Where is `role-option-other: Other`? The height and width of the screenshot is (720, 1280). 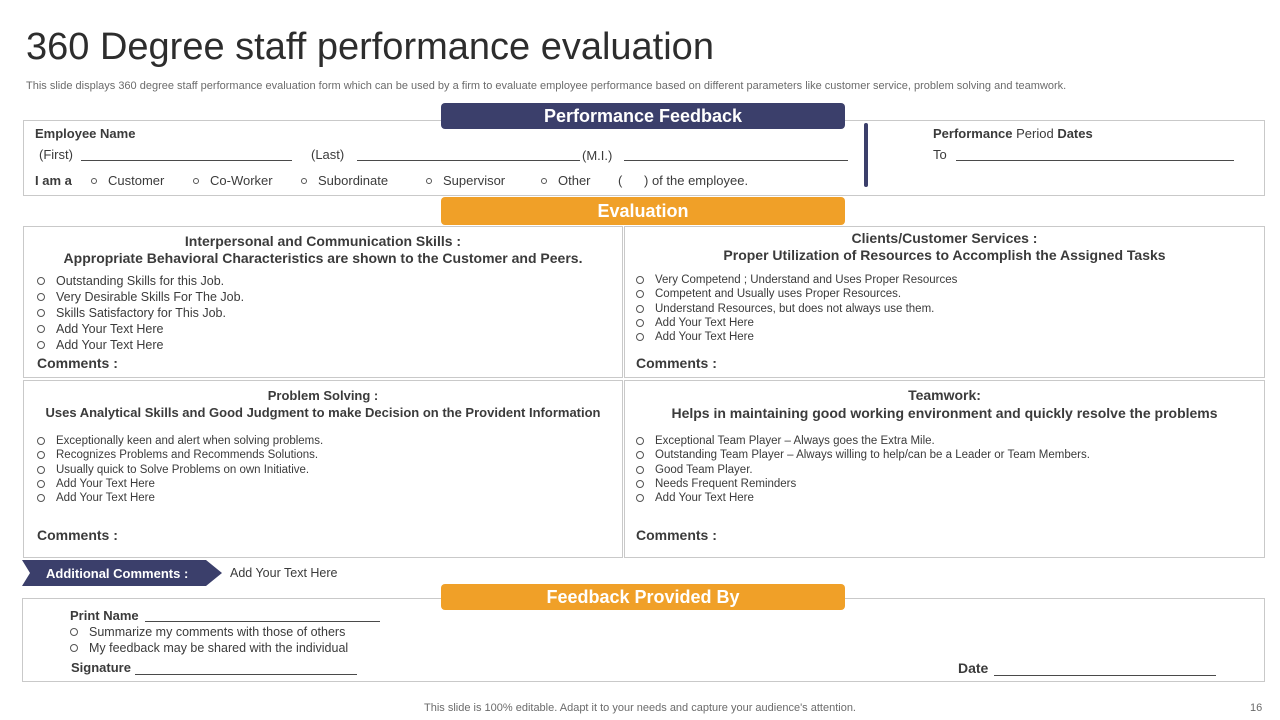
role-option-other: Other is located at coordinates (566, 180).